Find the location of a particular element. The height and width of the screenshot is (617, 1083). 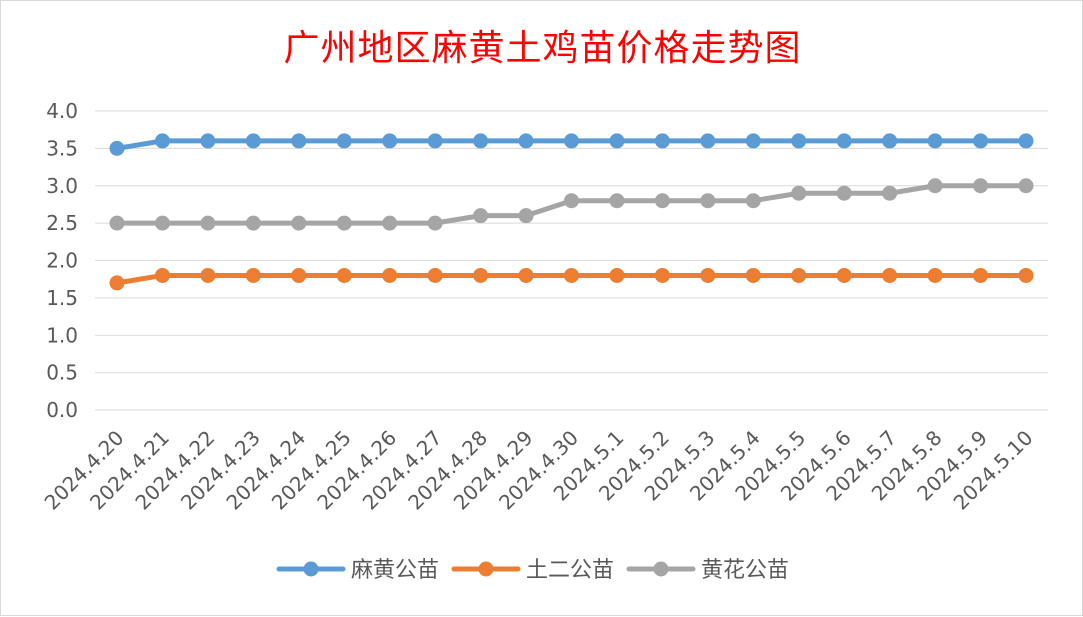

y-tick-label: 2.5 is located at coordinates (62, 223).